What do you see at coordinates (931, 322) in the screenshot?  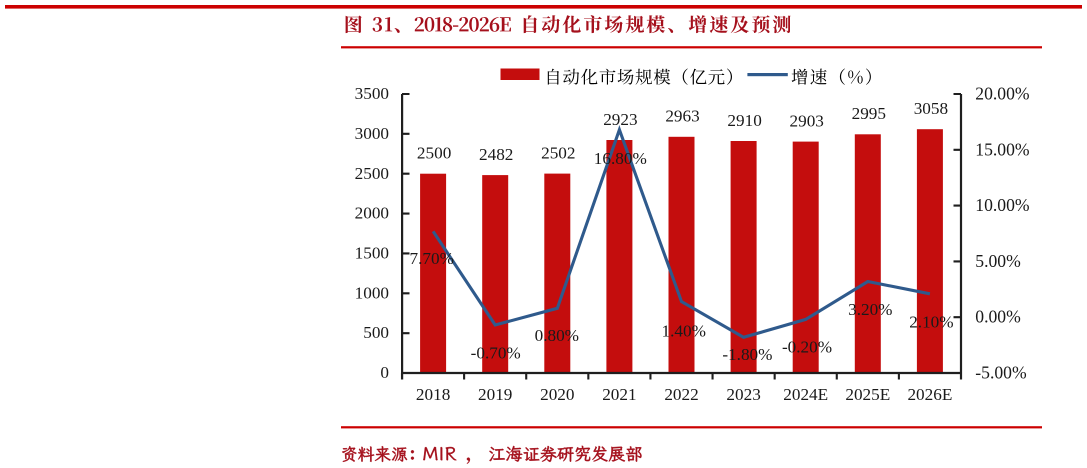 I see `svg-text: 2.10%` at bounding box center [931, 322].